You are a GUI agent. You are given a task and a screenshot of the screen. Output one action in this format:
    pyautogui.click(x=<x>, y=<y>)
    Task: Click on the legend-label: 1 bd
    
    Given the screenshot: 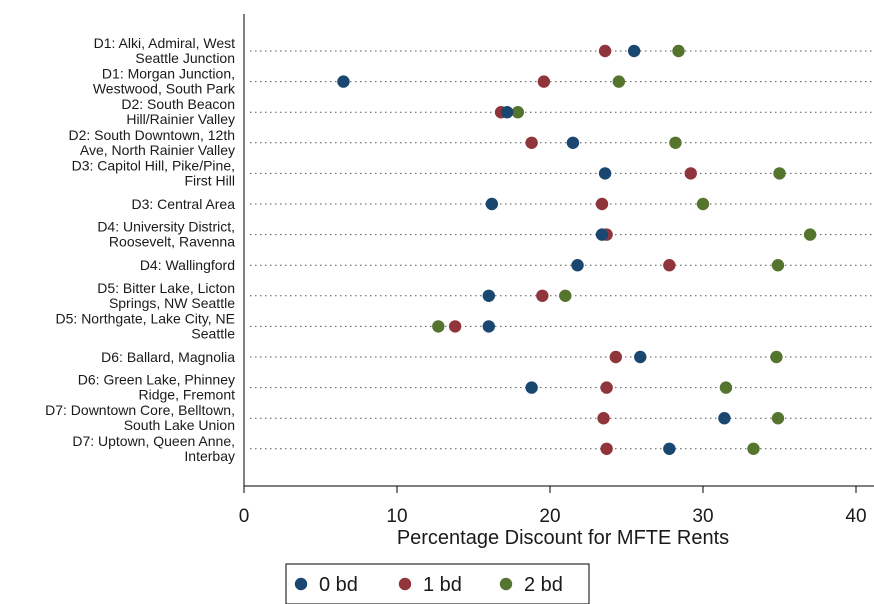 What is the action you would take?
    pyautogui.click(x=442, y=585)
    